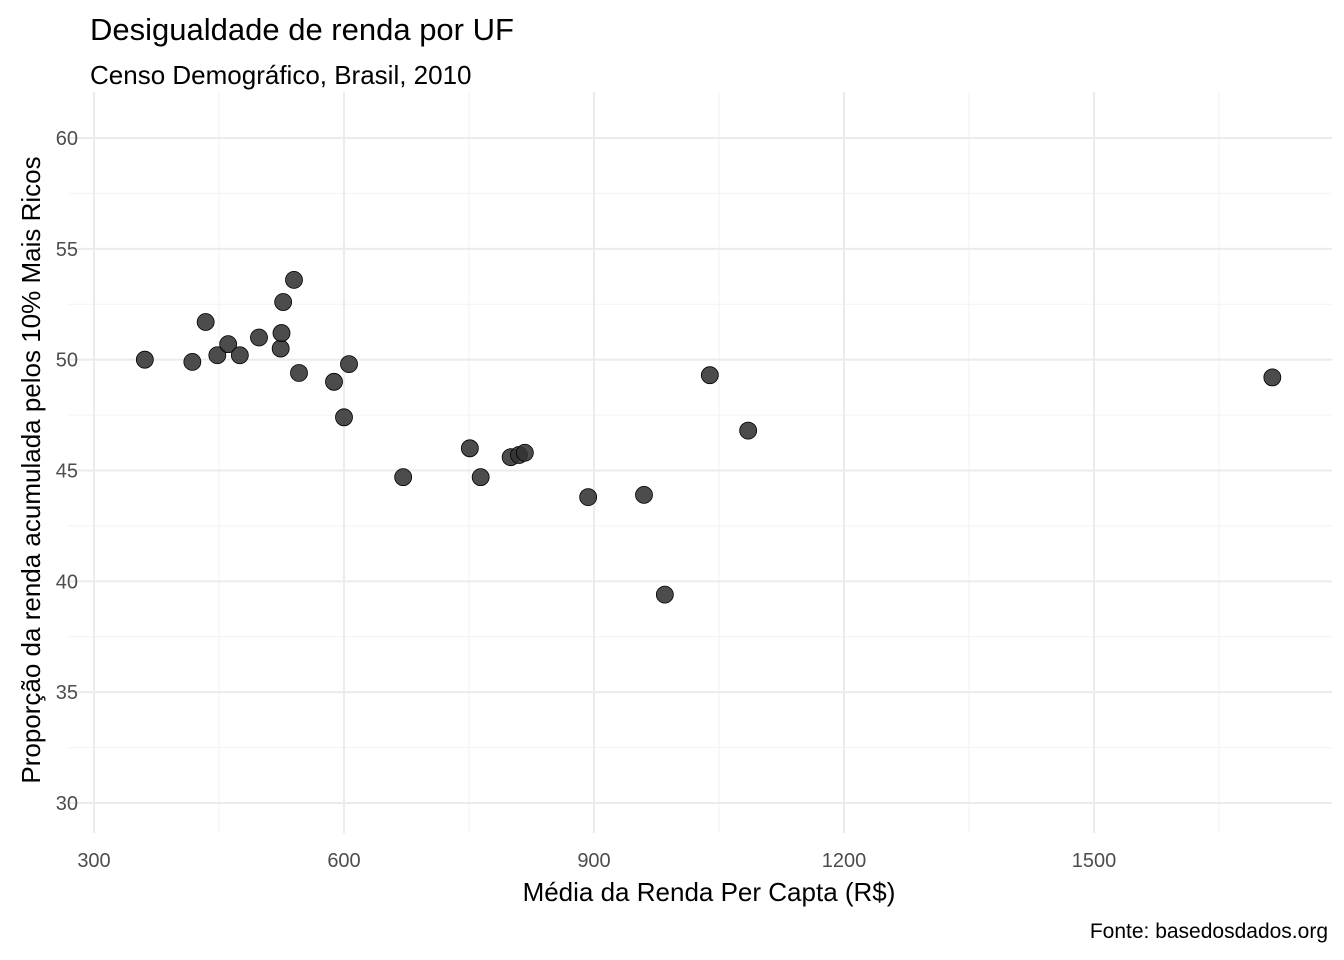 The image size is (1344, 960). Describe the element at coordinates (709, 892) in the screenshot. I see `x-axis-title: Média da Renda Per Capta (R$)` at that location.